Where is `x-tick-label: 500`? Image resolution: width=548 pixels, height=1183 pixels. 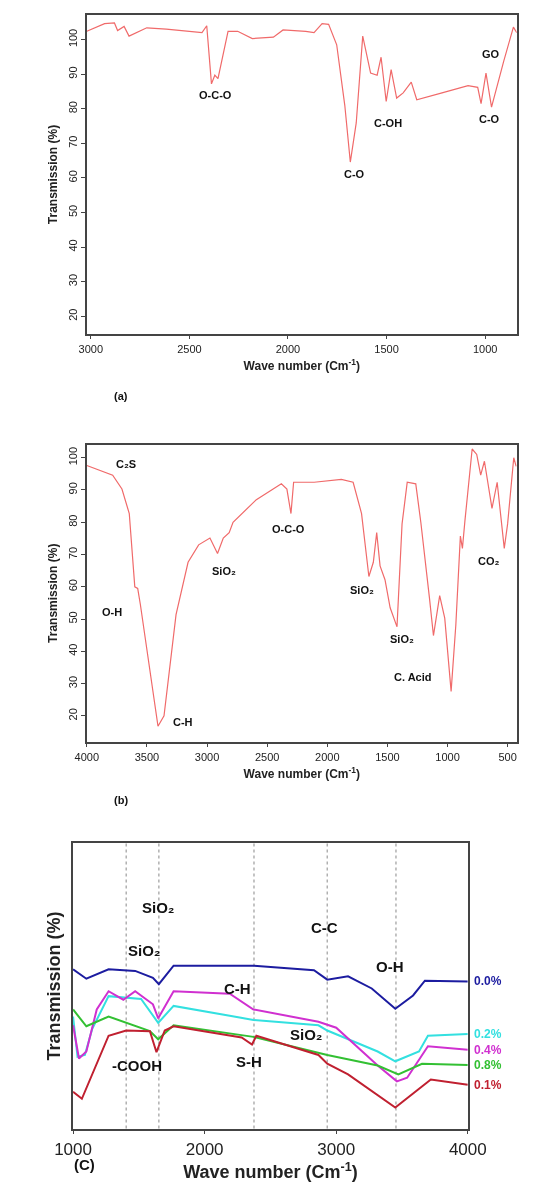
x-tick-label: 500 is located at coordinates (507, 756).